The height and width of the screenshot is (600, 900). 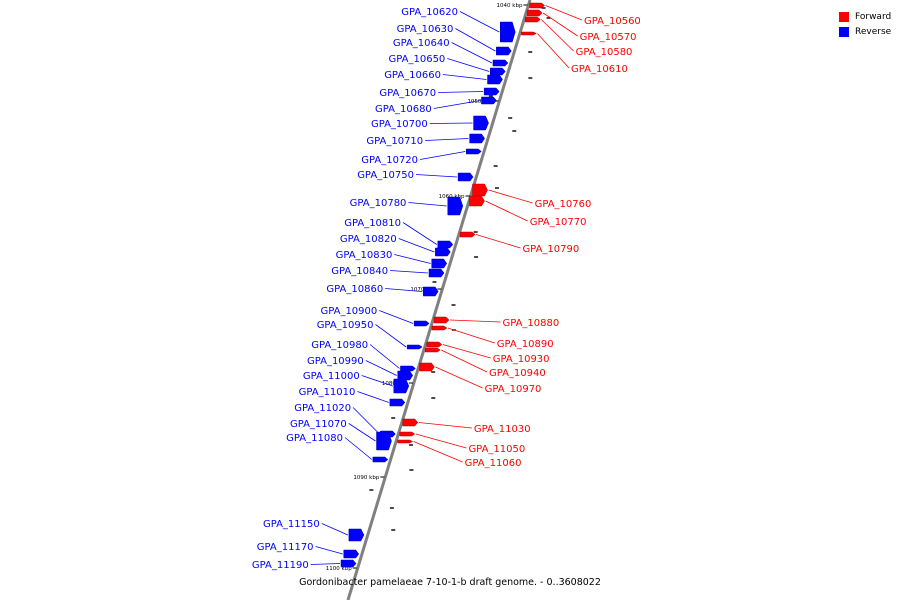 What do you see at coordinates (599, 69) in the screenshot?
I see `forward-gene-label: GPA_10610` at bounding box center [599, 69].